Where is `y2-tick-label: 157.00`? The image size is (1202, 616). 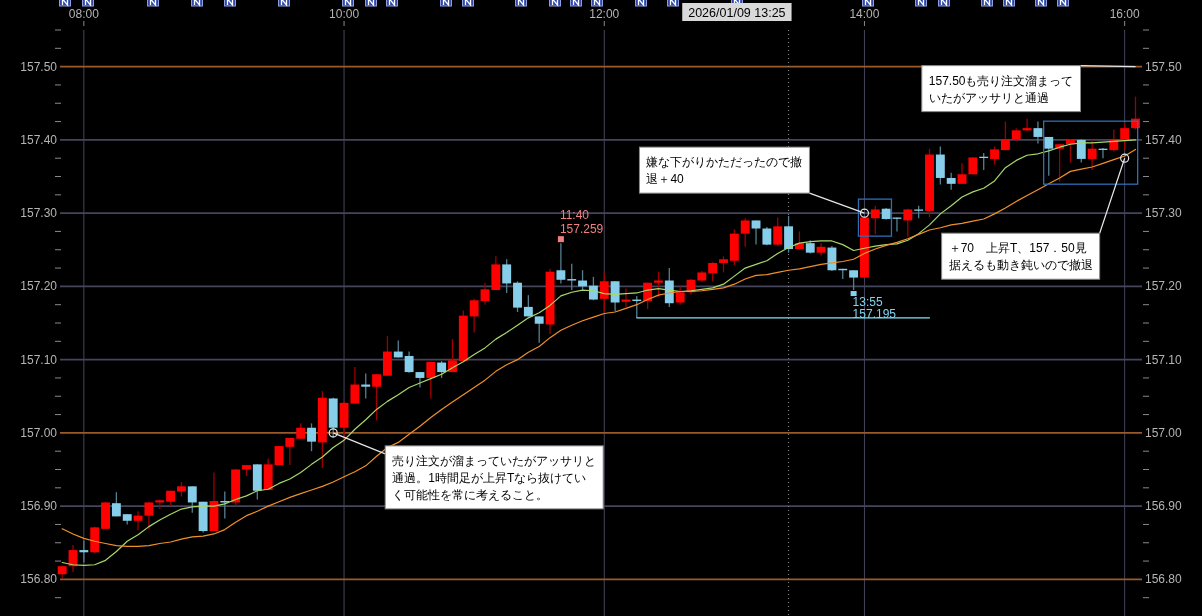 y2-tick-label: 157.00 is located at coordinates (1164, 432).